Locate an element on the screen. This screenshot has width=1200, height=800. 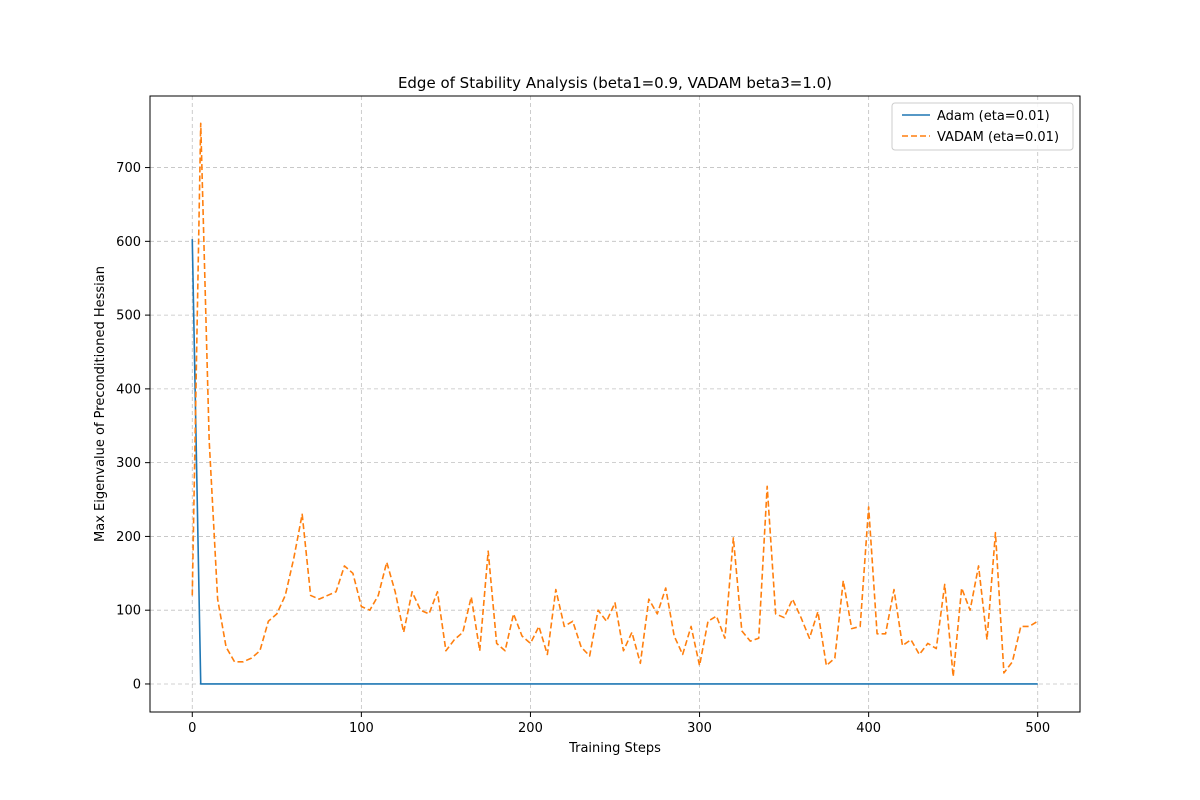
x-tick-label: 300 is located at coordinates (699, 728).